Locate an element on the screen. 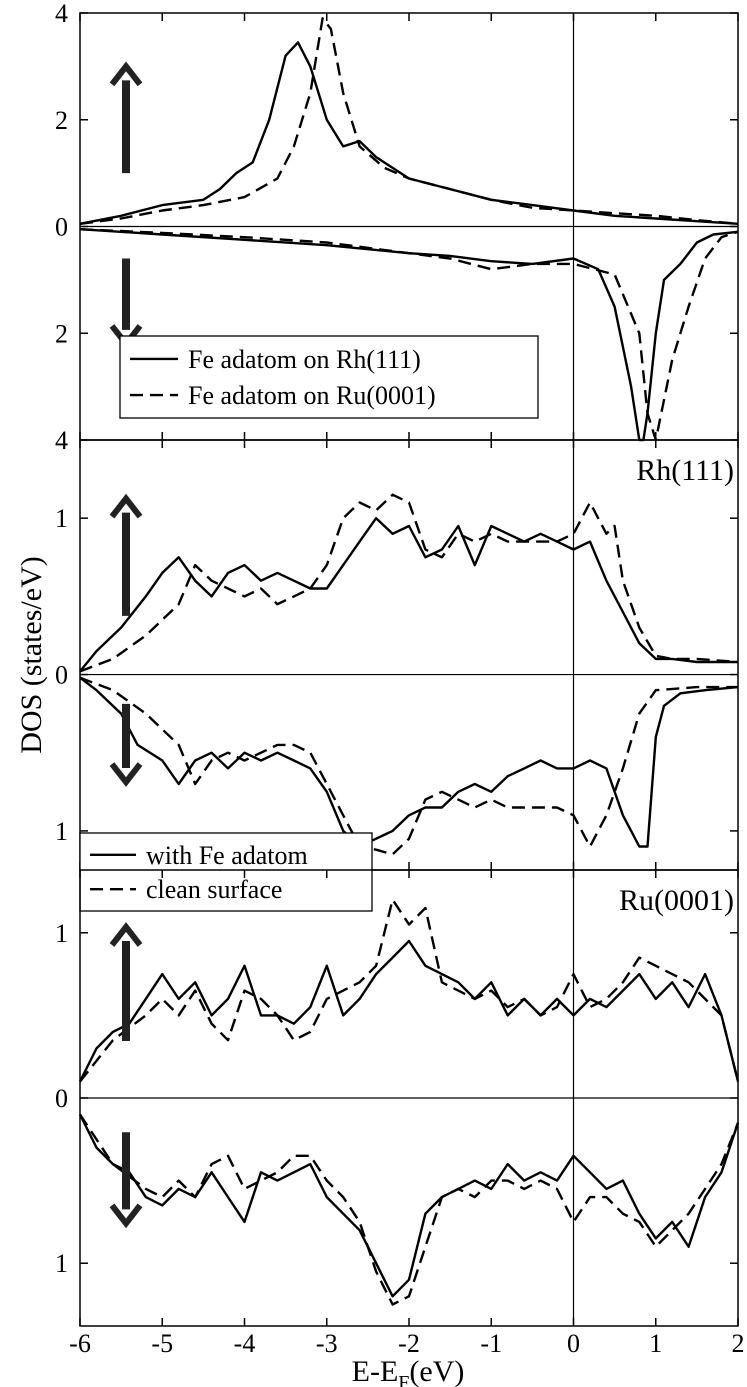  legend-entry-label: with Fe adatom is located at coordinates (227, 855).